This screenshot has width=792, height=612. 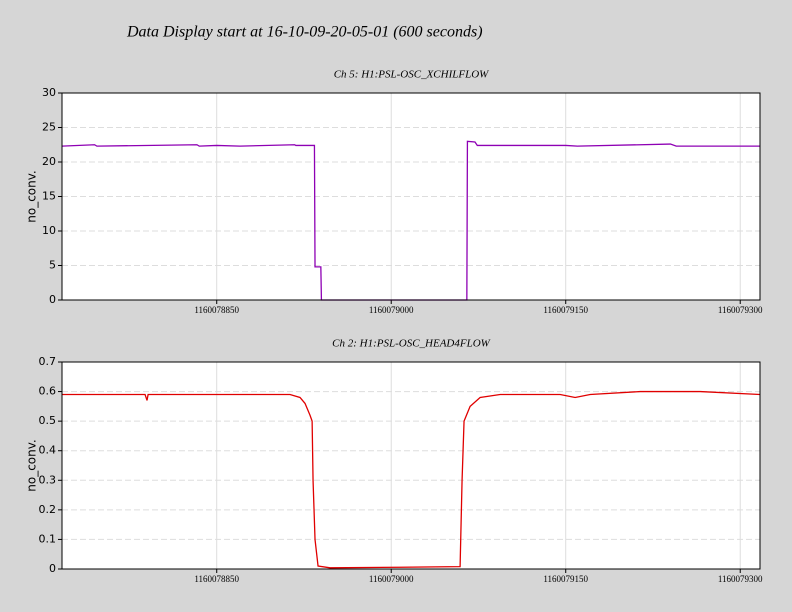 I want to click on y-tick-label: 25, so click(x=49, y=127).